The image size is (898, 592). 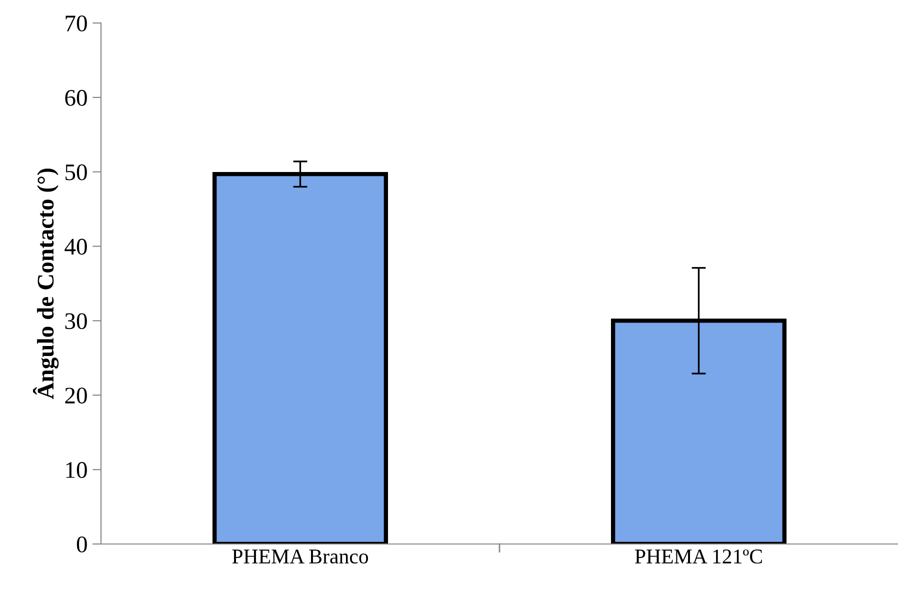 What do you see at coordinates (76, 23) in the screenshot?
I see `y-tick-label: 70` at bounding box center [76, 23].